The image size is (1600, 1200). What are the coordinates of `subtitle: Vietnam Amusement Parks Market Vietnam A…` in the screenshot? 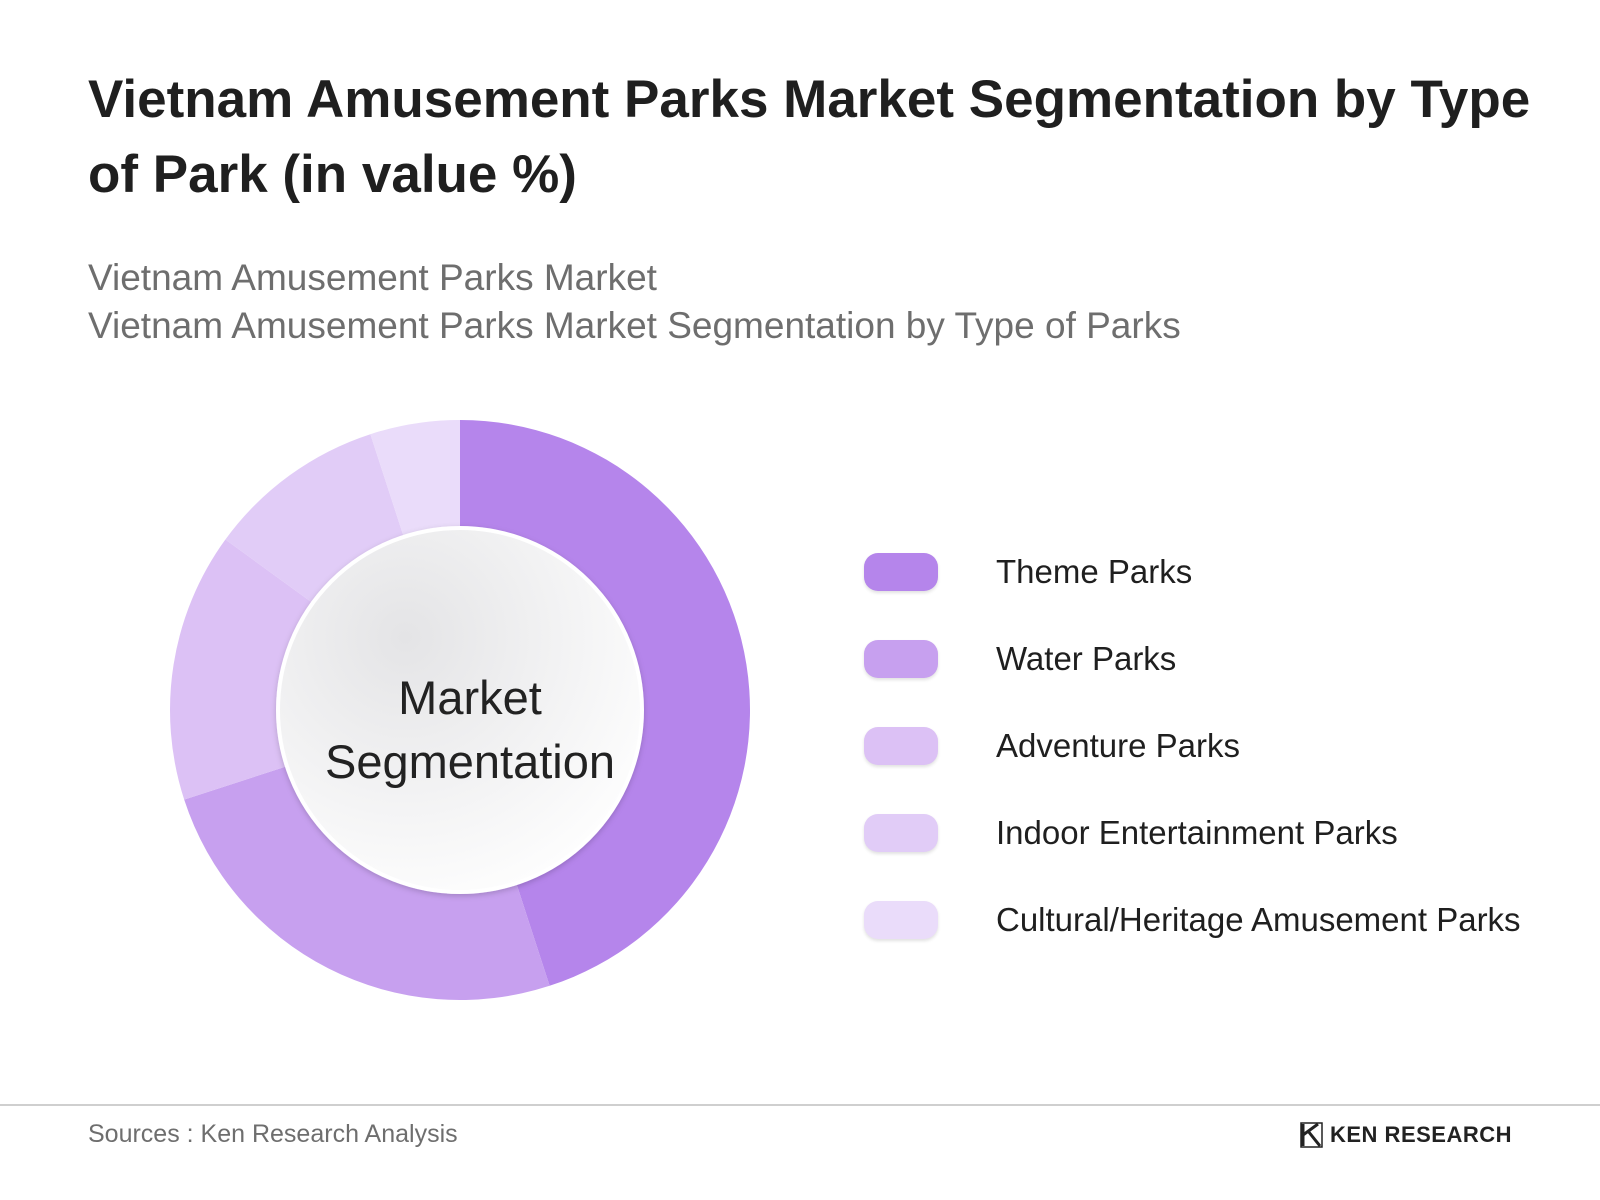 It's located at (788, 302).